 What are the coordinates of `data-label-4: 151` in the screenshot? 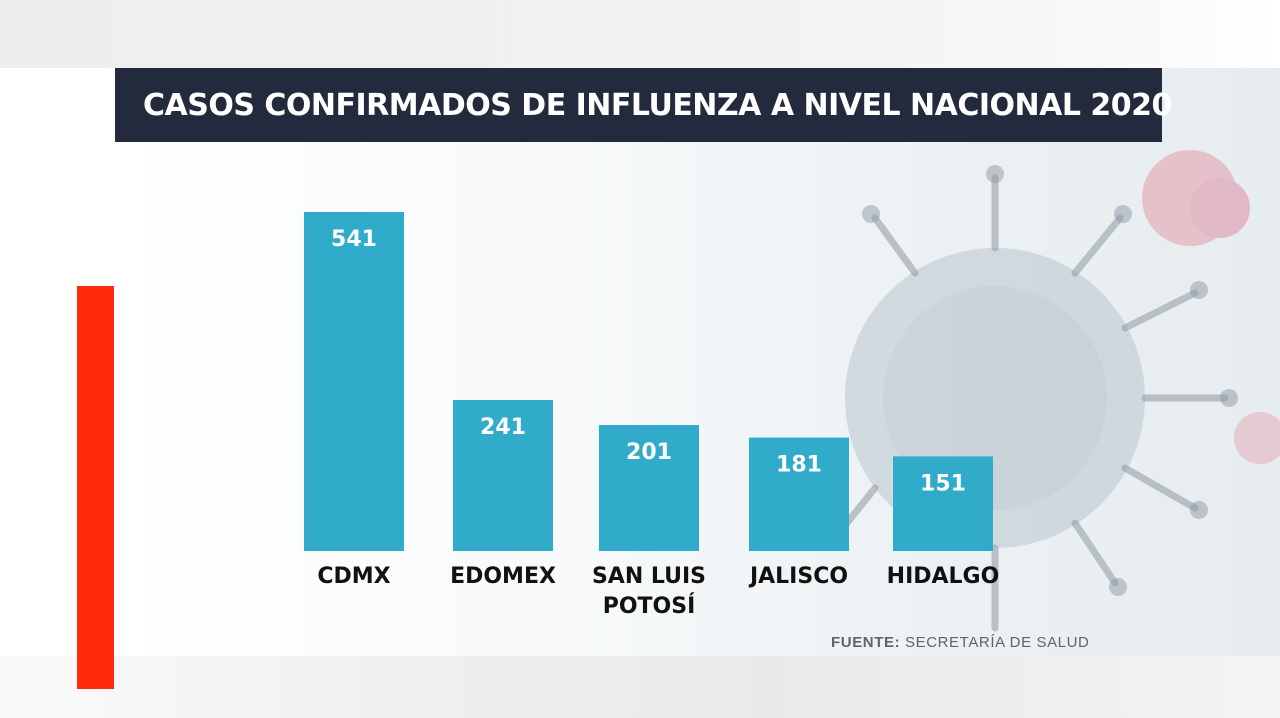 It's located at (943, 483).